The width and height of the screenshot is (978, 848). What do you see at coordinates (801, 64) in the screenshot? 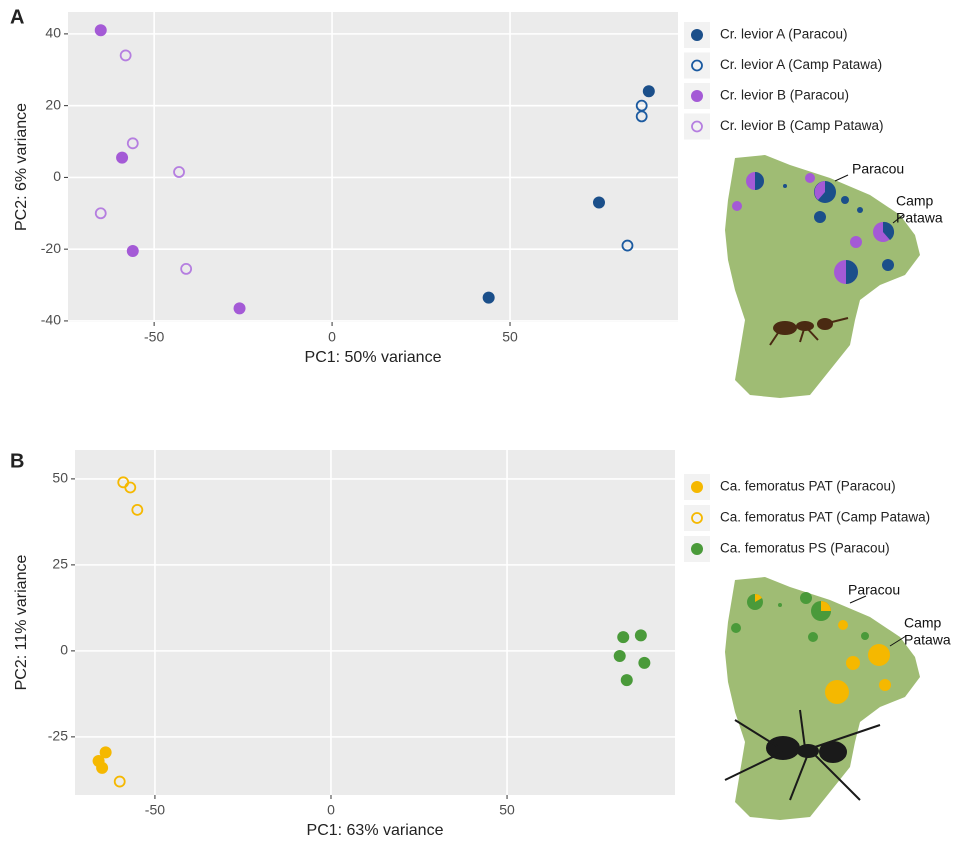
I see `legend-label: Cr. levior A (Camp Patawa)` at bounding box center [801, 64].